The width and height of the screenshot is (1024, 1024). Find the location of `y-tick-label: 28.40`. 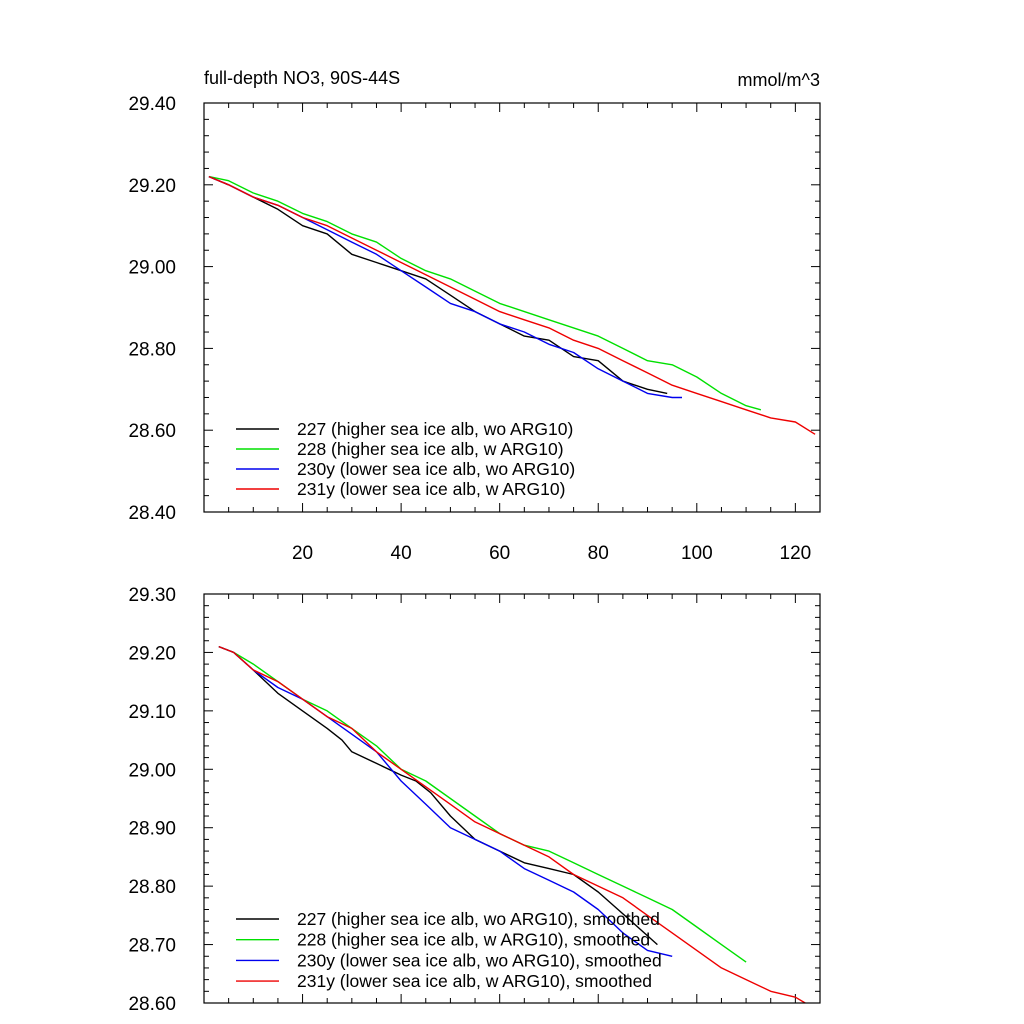

y-tick-label: 28.40 is located at coordinates (152, 513).